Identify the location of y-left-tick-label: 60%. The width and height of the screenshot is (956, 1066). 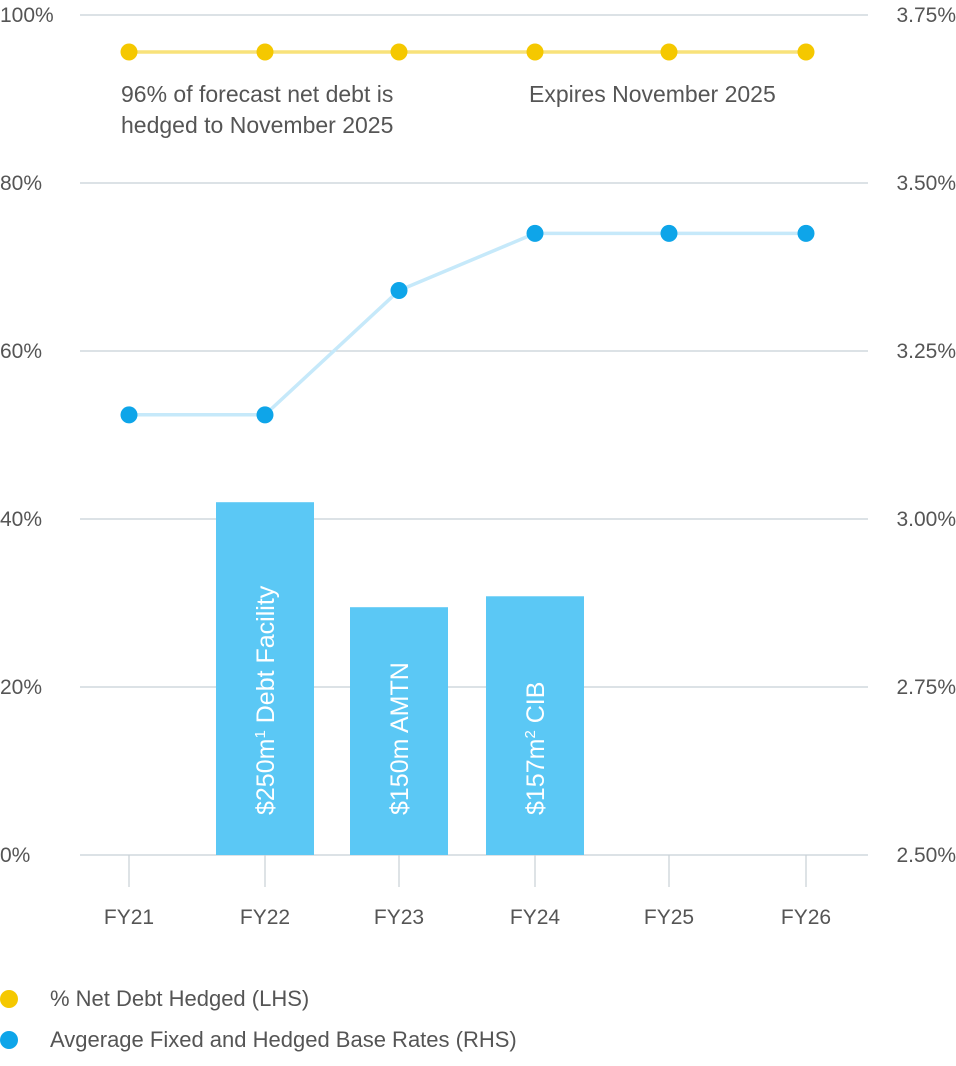
(21, 351).